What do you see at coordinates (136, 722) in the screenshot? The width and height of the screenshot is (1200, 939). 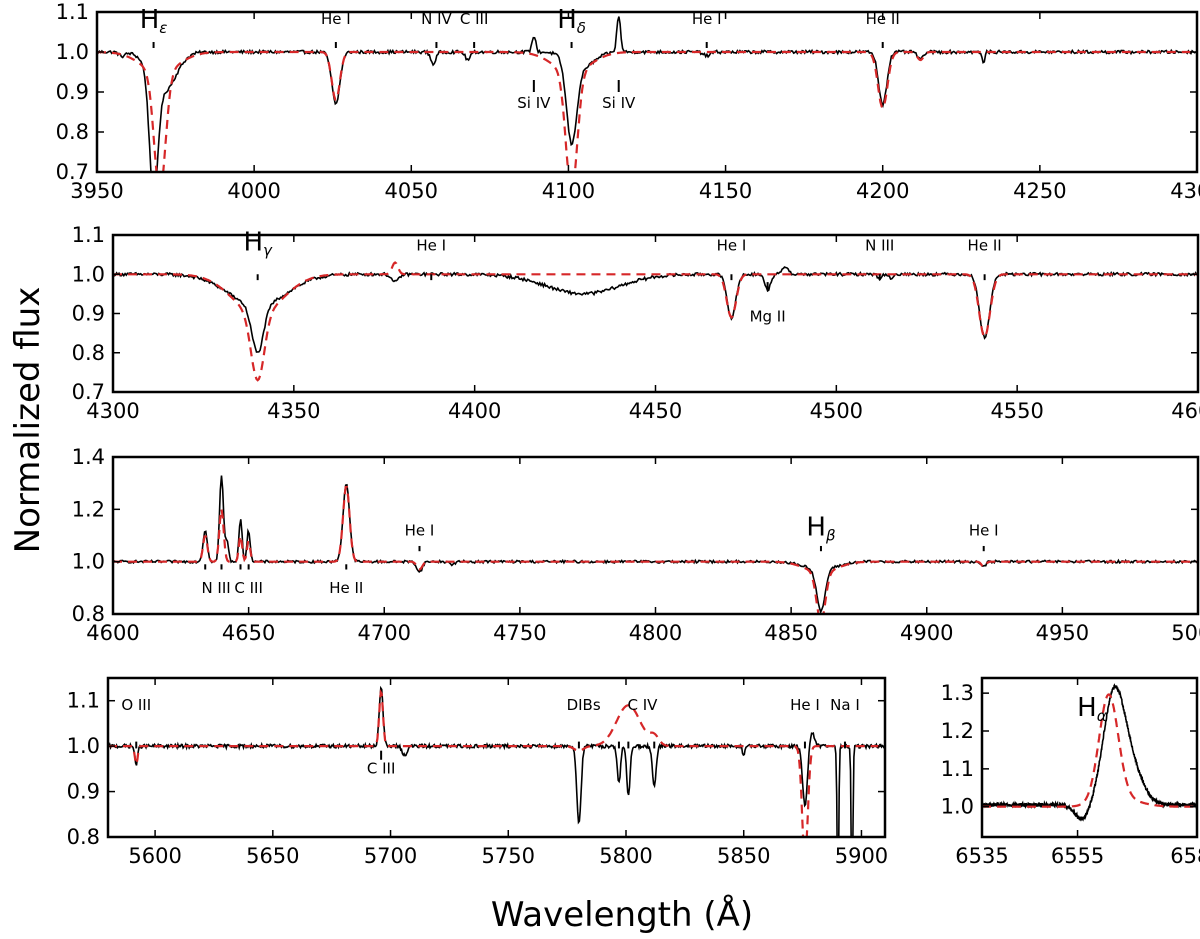 I see `line-annotation: O III` at bounding box center [136, 722].